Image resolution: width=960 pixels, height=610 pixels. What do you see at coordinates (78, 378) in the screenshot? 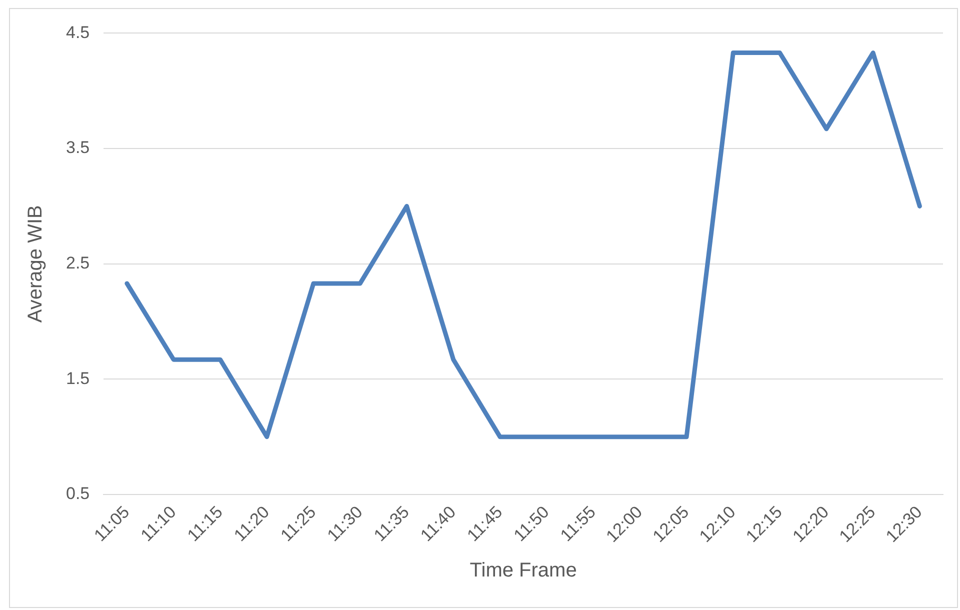
I see `y-tick-label: 1.5` at bounding box center [78, 378].